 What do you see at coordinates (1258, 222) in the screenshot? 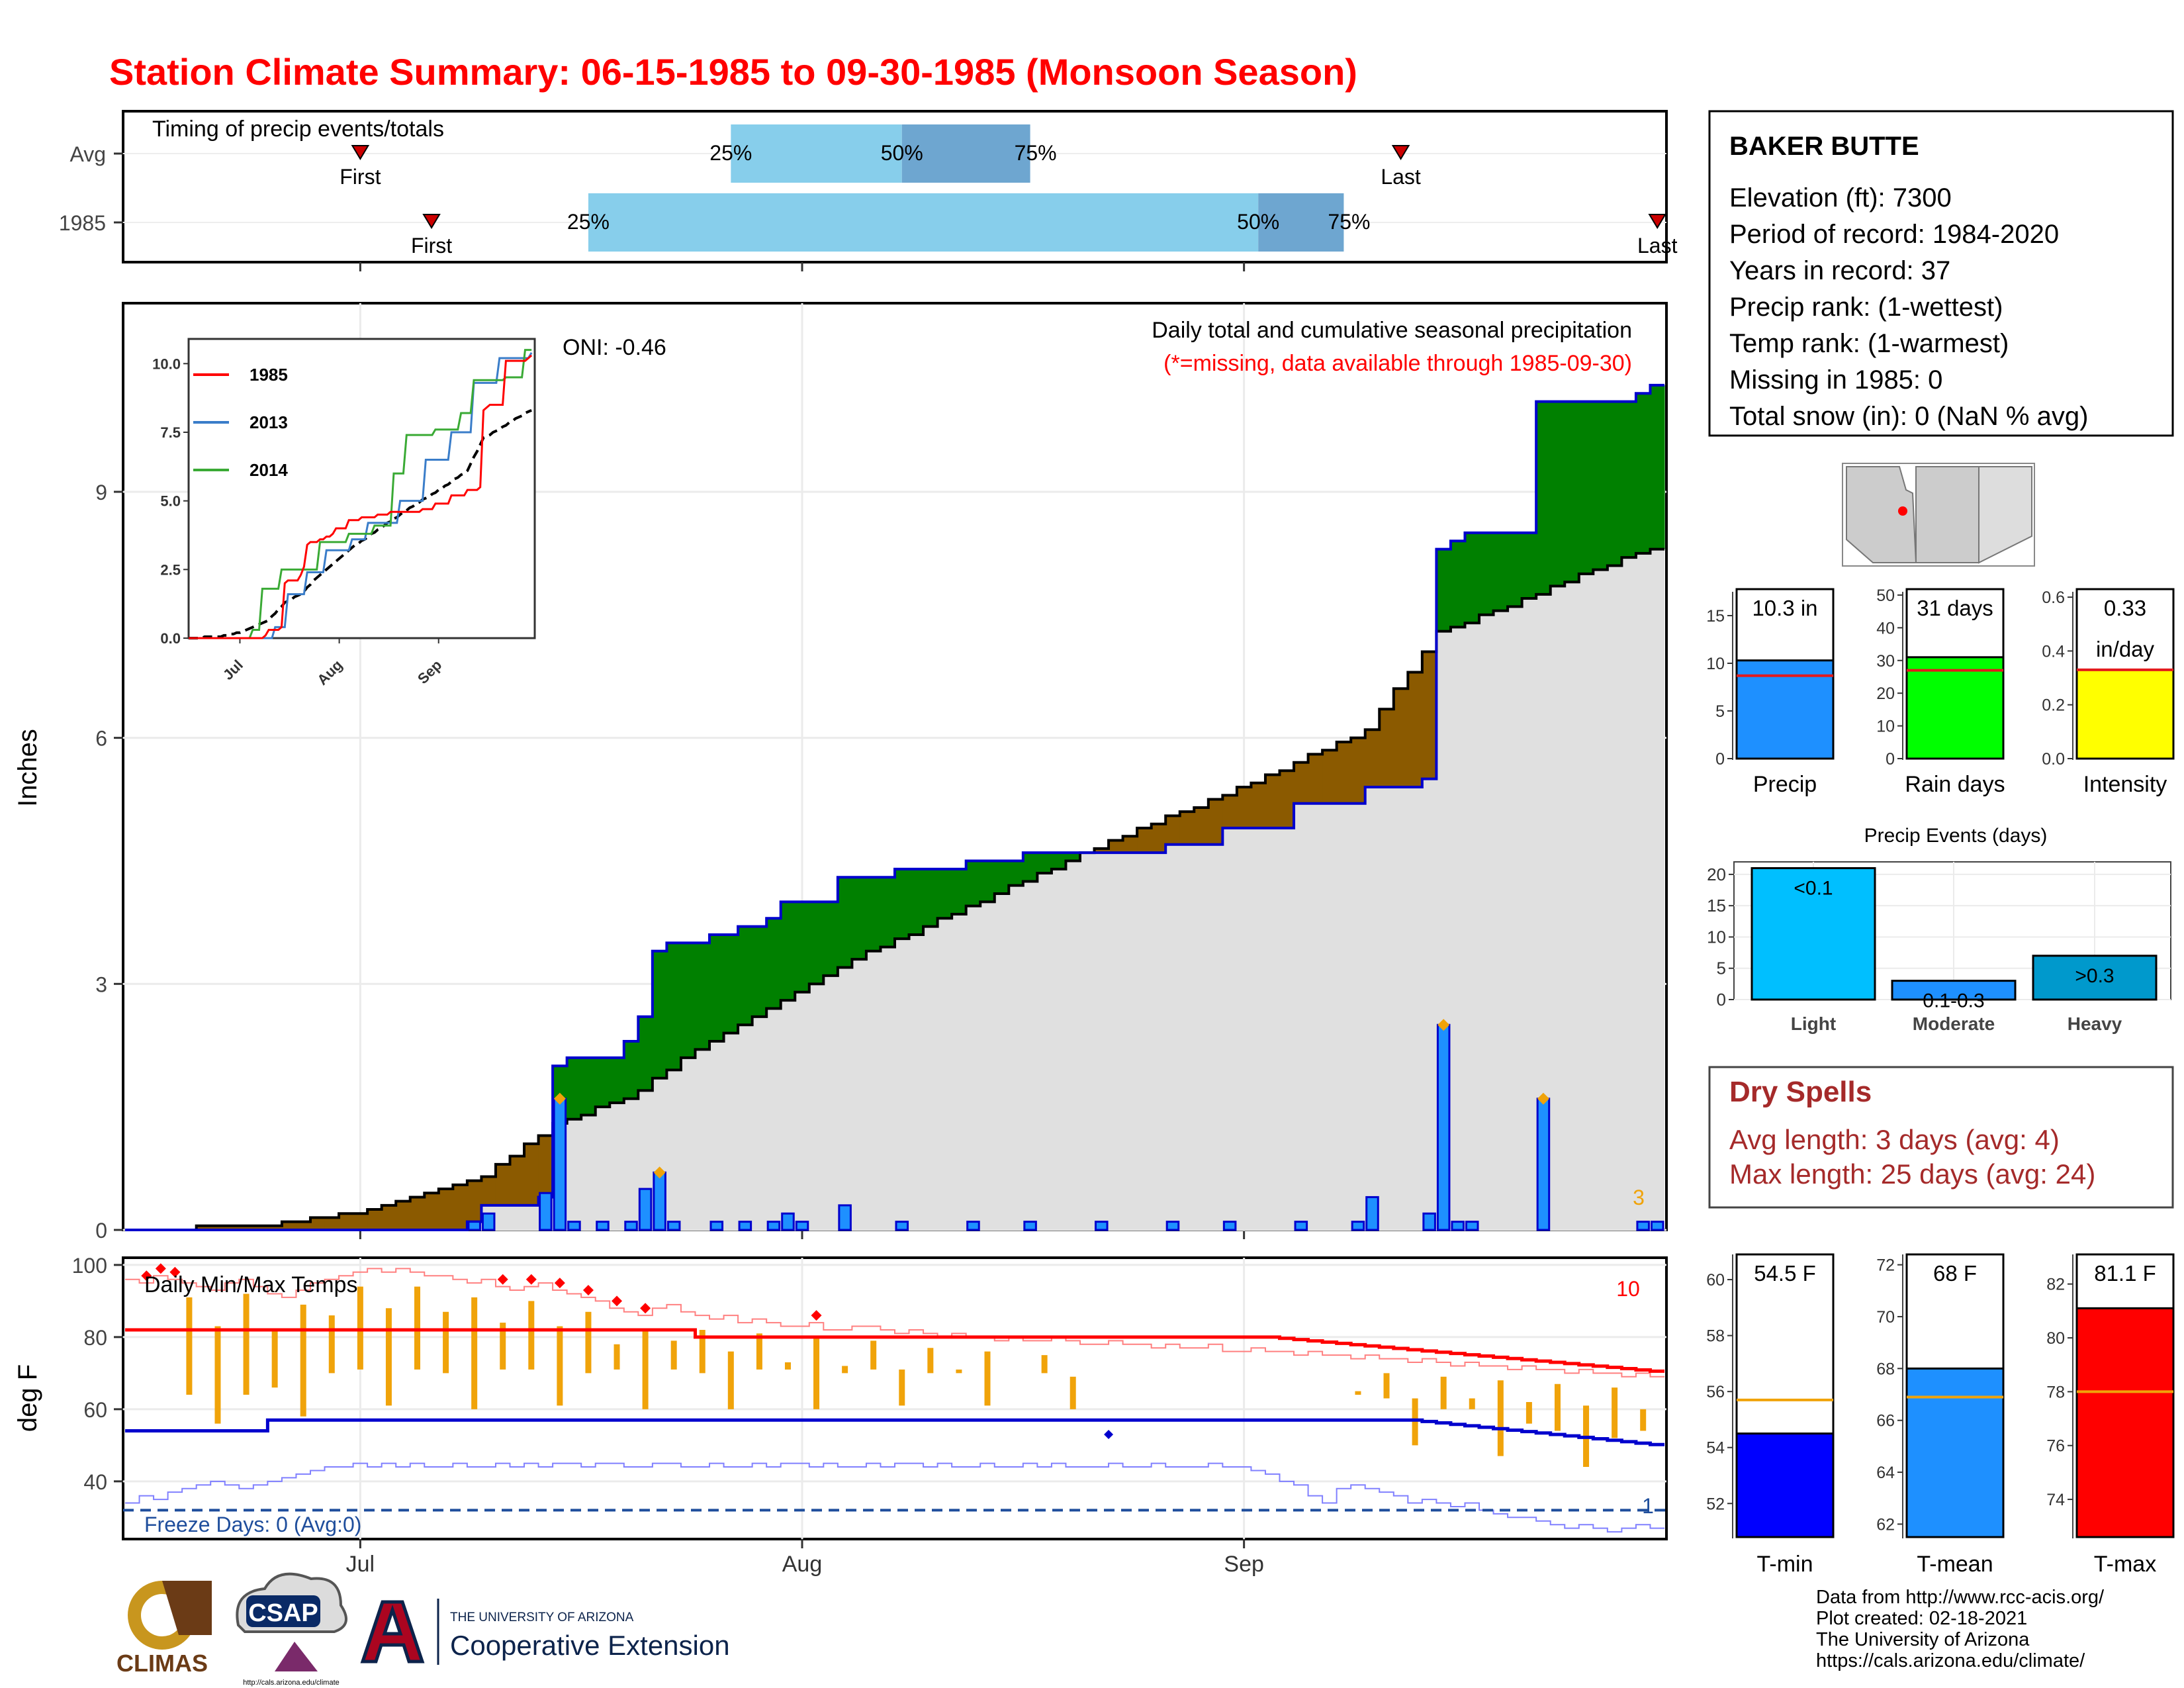
I see `timing-p50-label: 50%` at bounding box center [1258, 222].